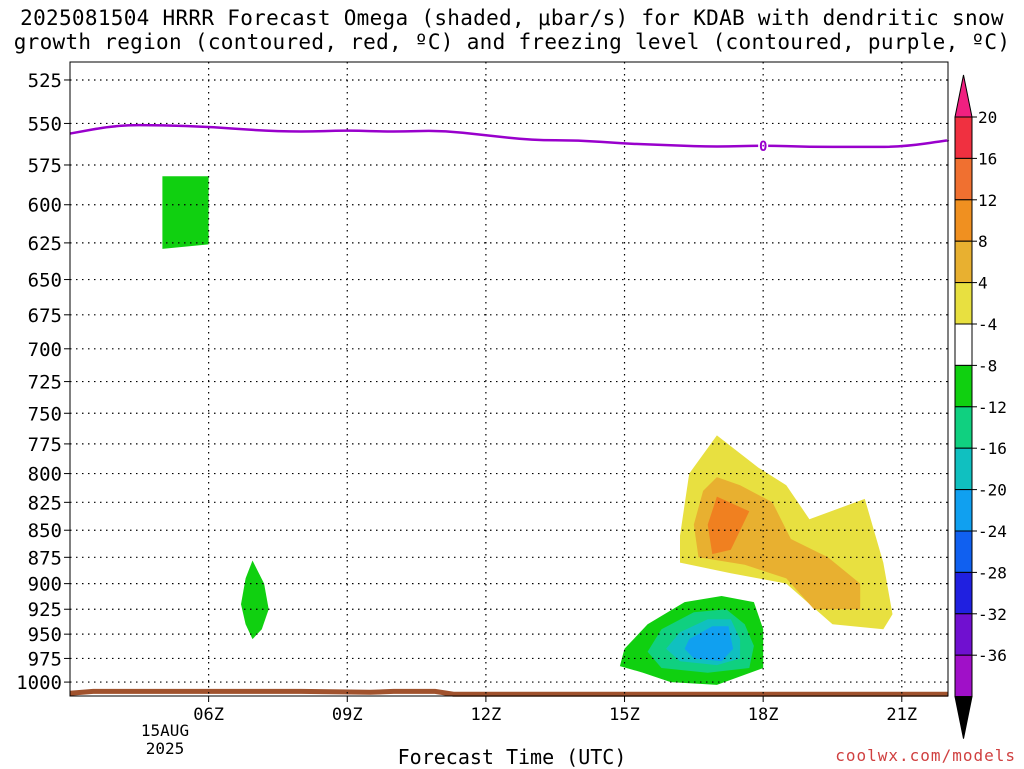 The image size is (1024, 769). Describe the element at coordinates (45, 635) in the screenshot. I see `y-tick-label-950: 950` at that location.